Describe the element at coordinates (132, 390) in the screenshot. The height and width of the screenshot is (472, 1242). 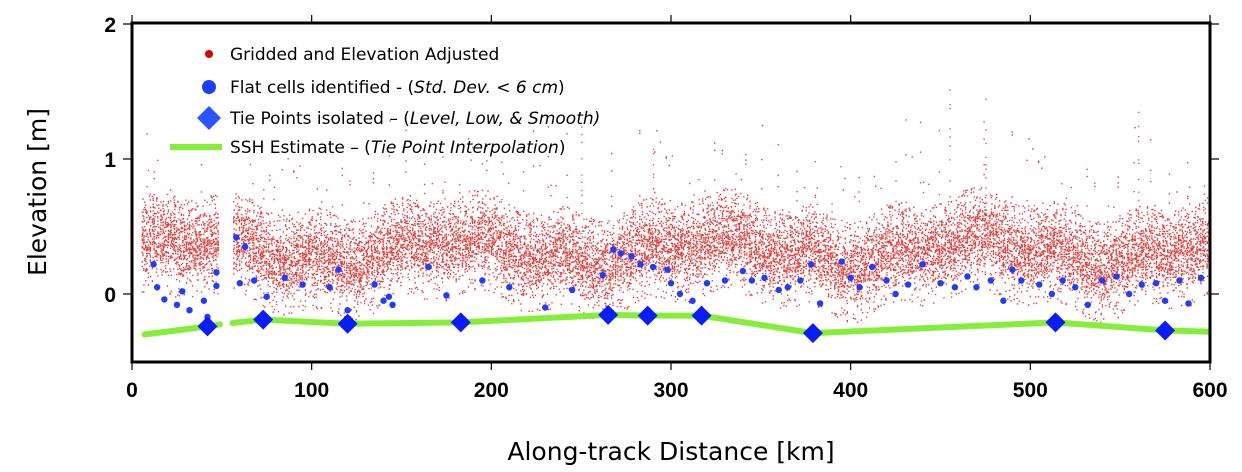
I see `x-tick-label: 0` at that location.